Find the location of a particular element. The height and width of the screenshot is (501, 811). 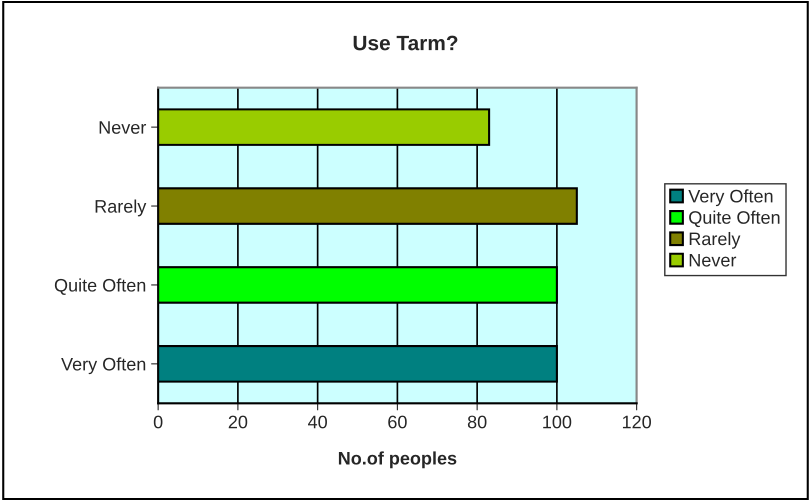

x-tick-label: 120 is located at coordinates (636, 422).